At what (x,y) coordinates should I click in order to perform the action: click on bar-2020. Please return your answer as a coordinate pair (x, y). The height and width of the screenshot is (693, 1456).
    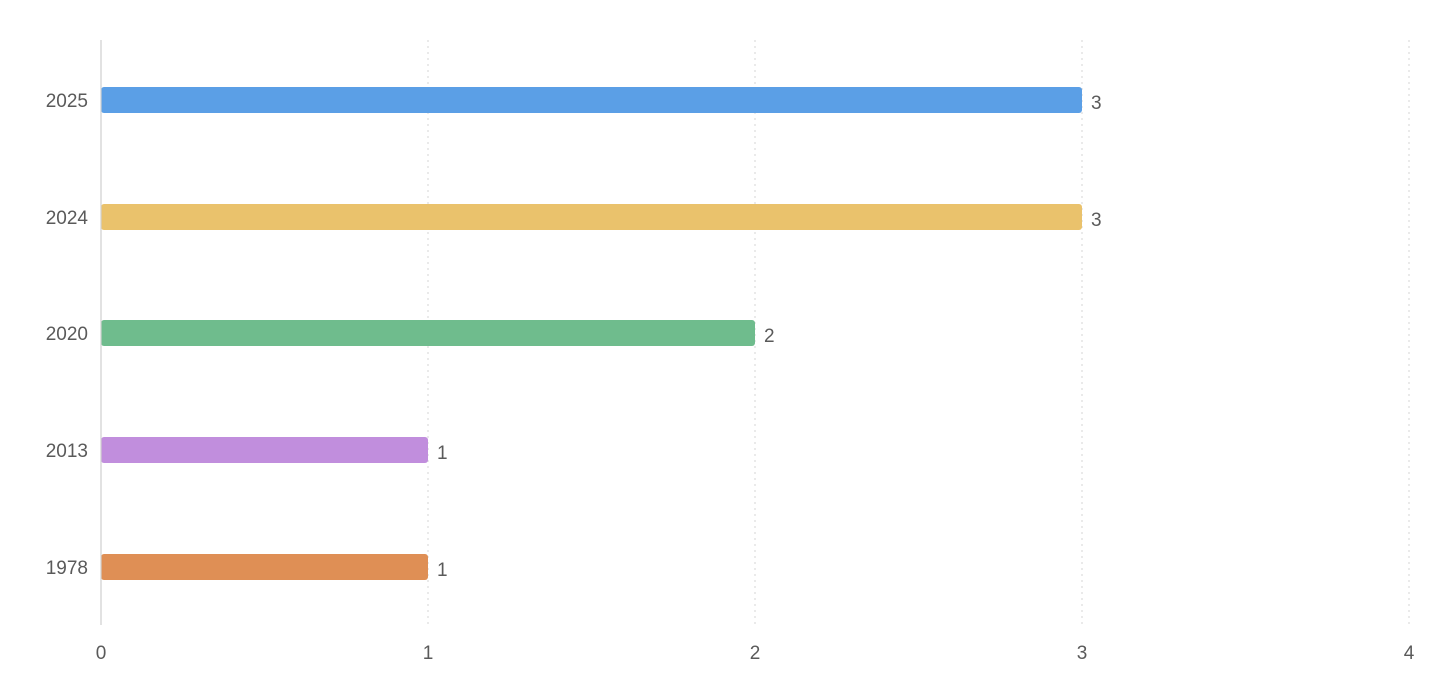
    Looking at the image, I should click on (428, 333).